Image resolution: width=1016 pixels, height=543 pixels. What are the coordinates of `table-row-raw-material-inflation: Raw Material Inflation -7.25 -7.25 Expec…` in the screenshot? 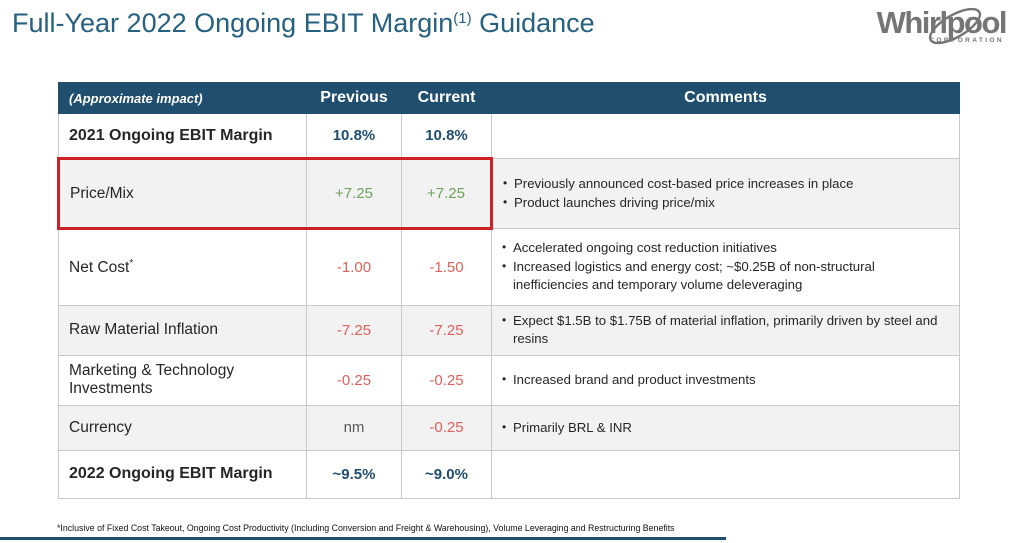 It's located at (509, 330).